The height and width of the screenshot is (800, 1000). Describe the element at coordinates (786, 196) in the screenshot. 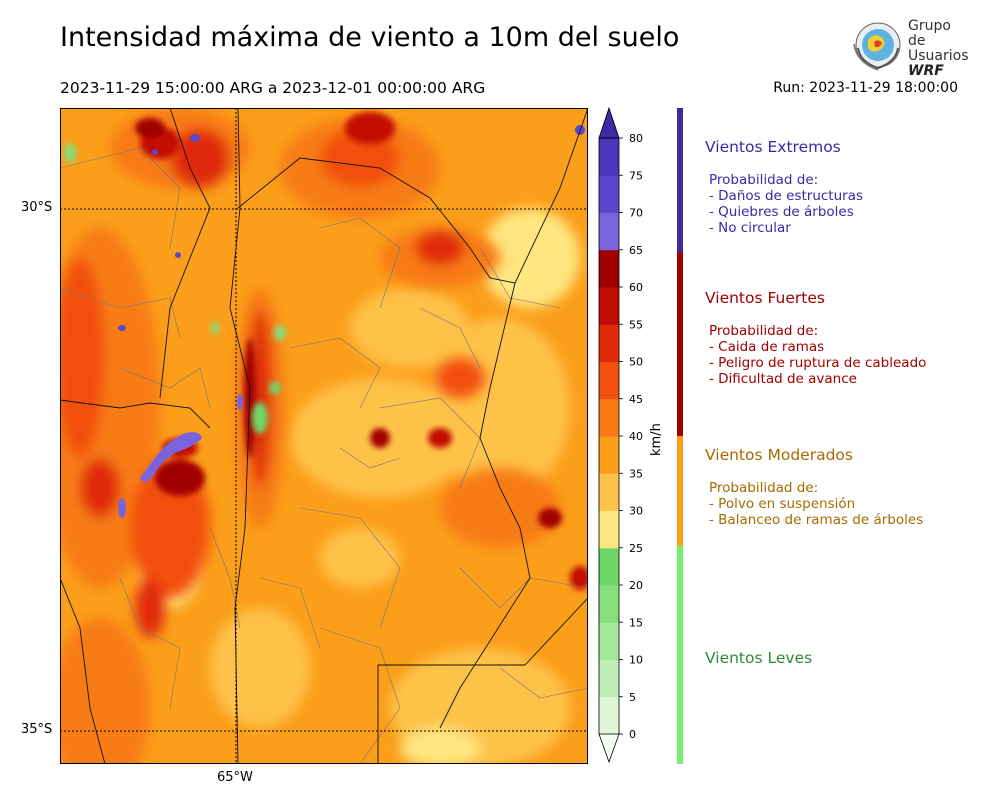

I see `extreme-line: - Daños de estructuras` at that location.